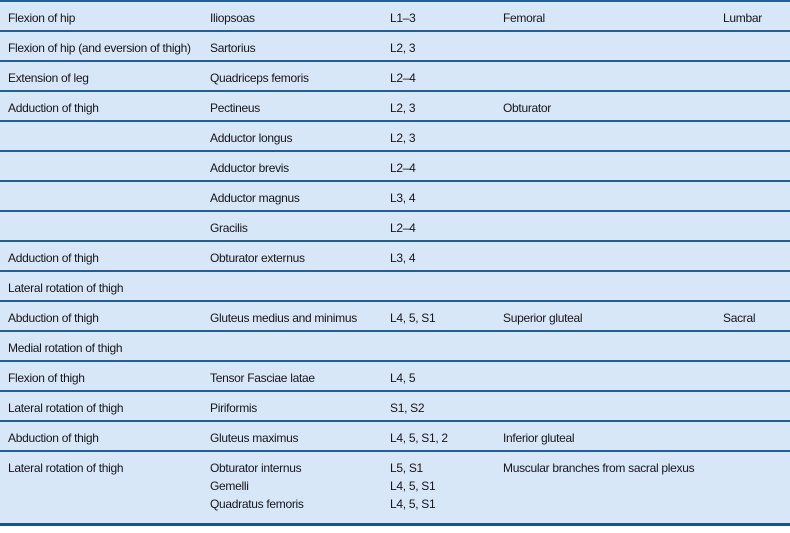  What do you see at coordinates (753, 16) in the screenshot?
I see `cell-plexus: Lumbar` at bounding box center [753, 16].